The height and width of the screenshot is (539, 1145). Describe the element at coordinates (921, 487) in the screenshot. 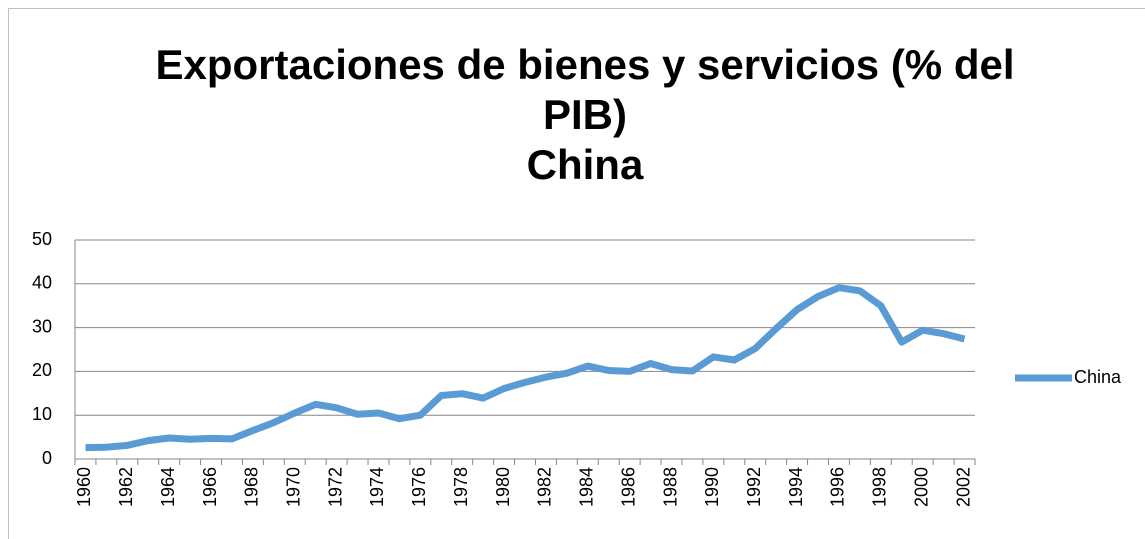

I see `x-tick-label: 2000` at that location.